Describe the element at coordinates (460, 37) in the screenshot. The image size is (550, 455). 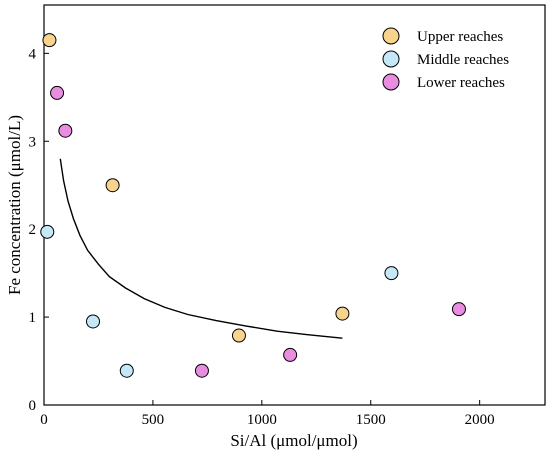
I see `legend-label-upper-reaches: Upper reaches` at that location.